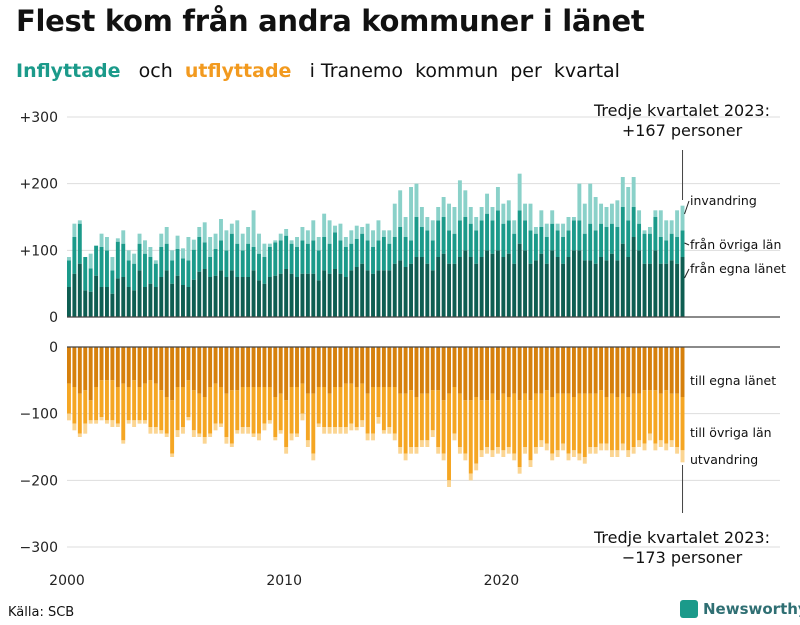 Image resolution: width=800 pixels, height=625 pixels. Describe the element at coordinates (464, 71) in the screenshot. I see `subtitle-rest: i Tranemo kommun per kvartal` at that location.